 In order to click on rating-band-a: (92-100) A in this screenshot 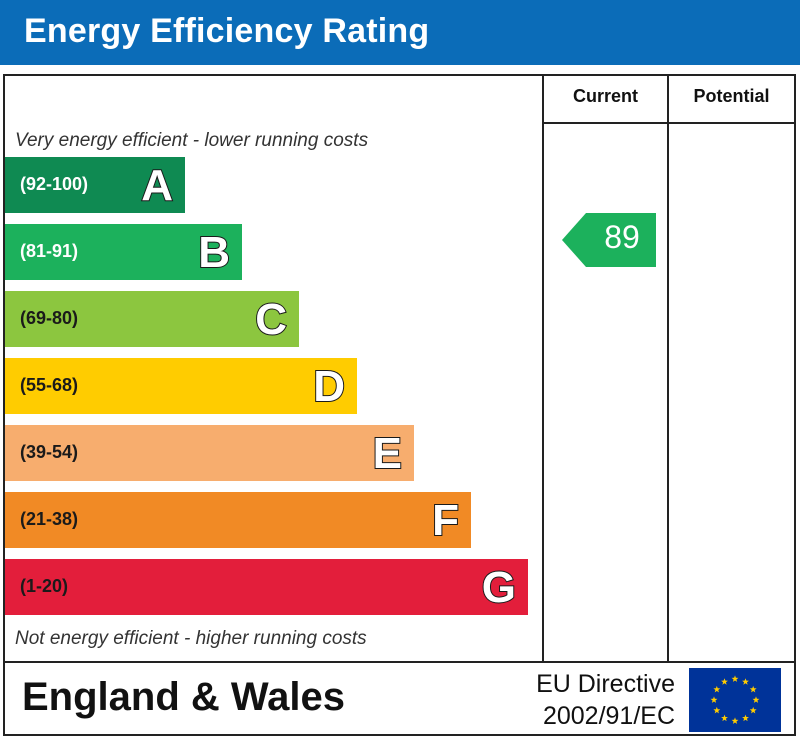, I will do `click(95, 185)`.